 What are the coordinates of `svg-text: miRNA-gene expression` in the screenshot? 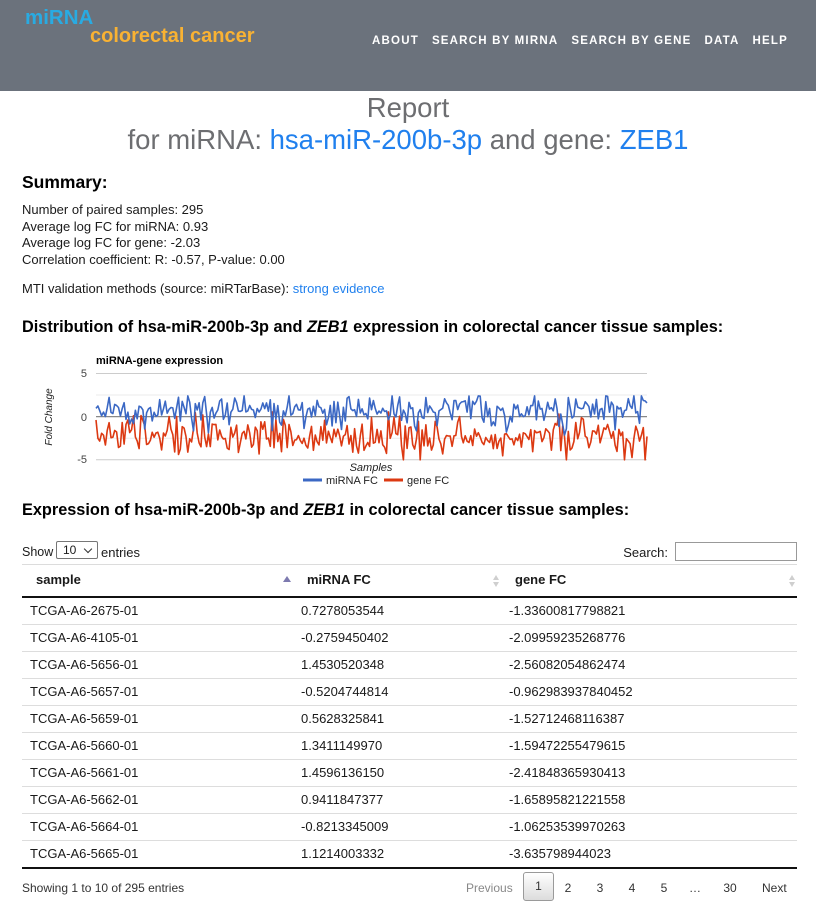 It's located at (159, 361).